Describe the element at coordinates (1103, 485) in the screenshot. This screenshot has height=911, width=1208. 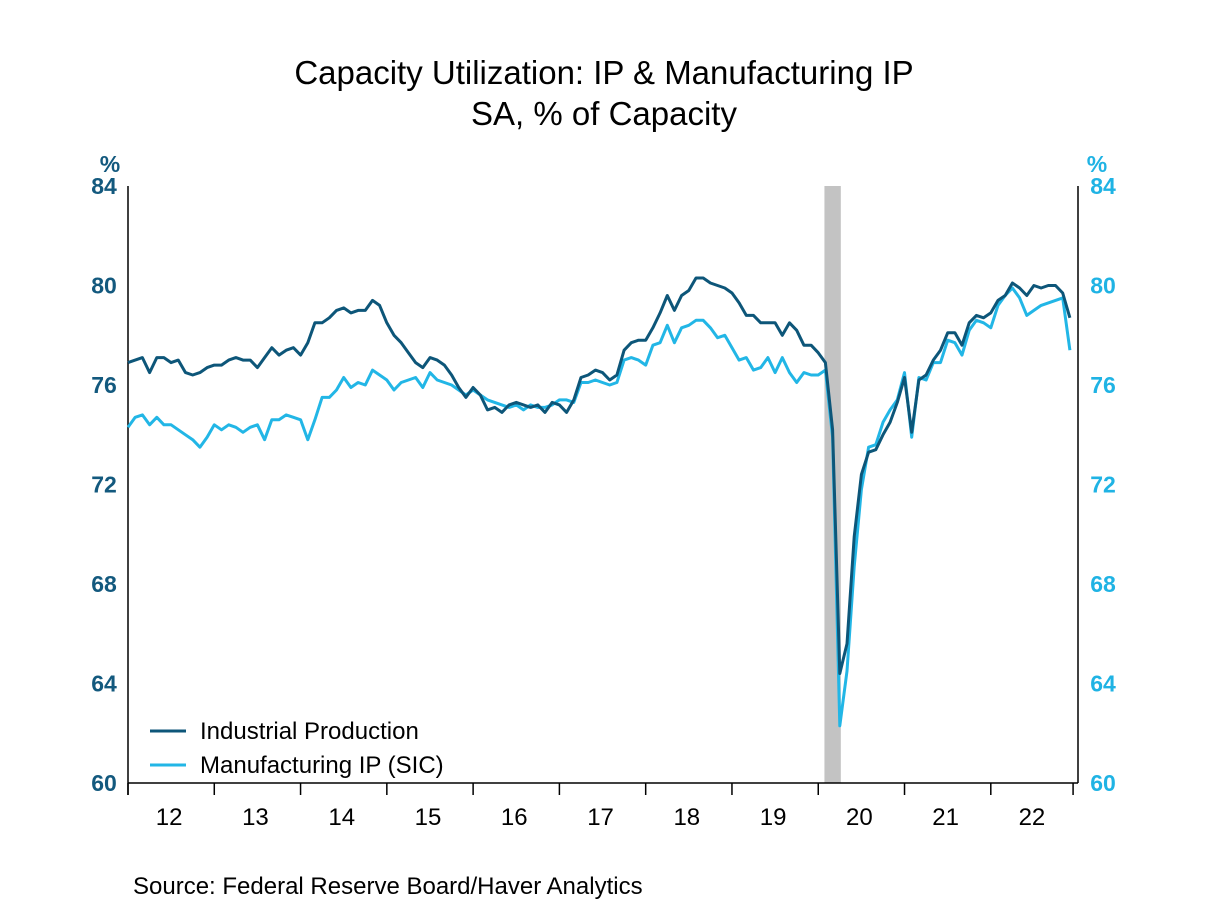
I see `right-y-tick-label: 72` at that location.